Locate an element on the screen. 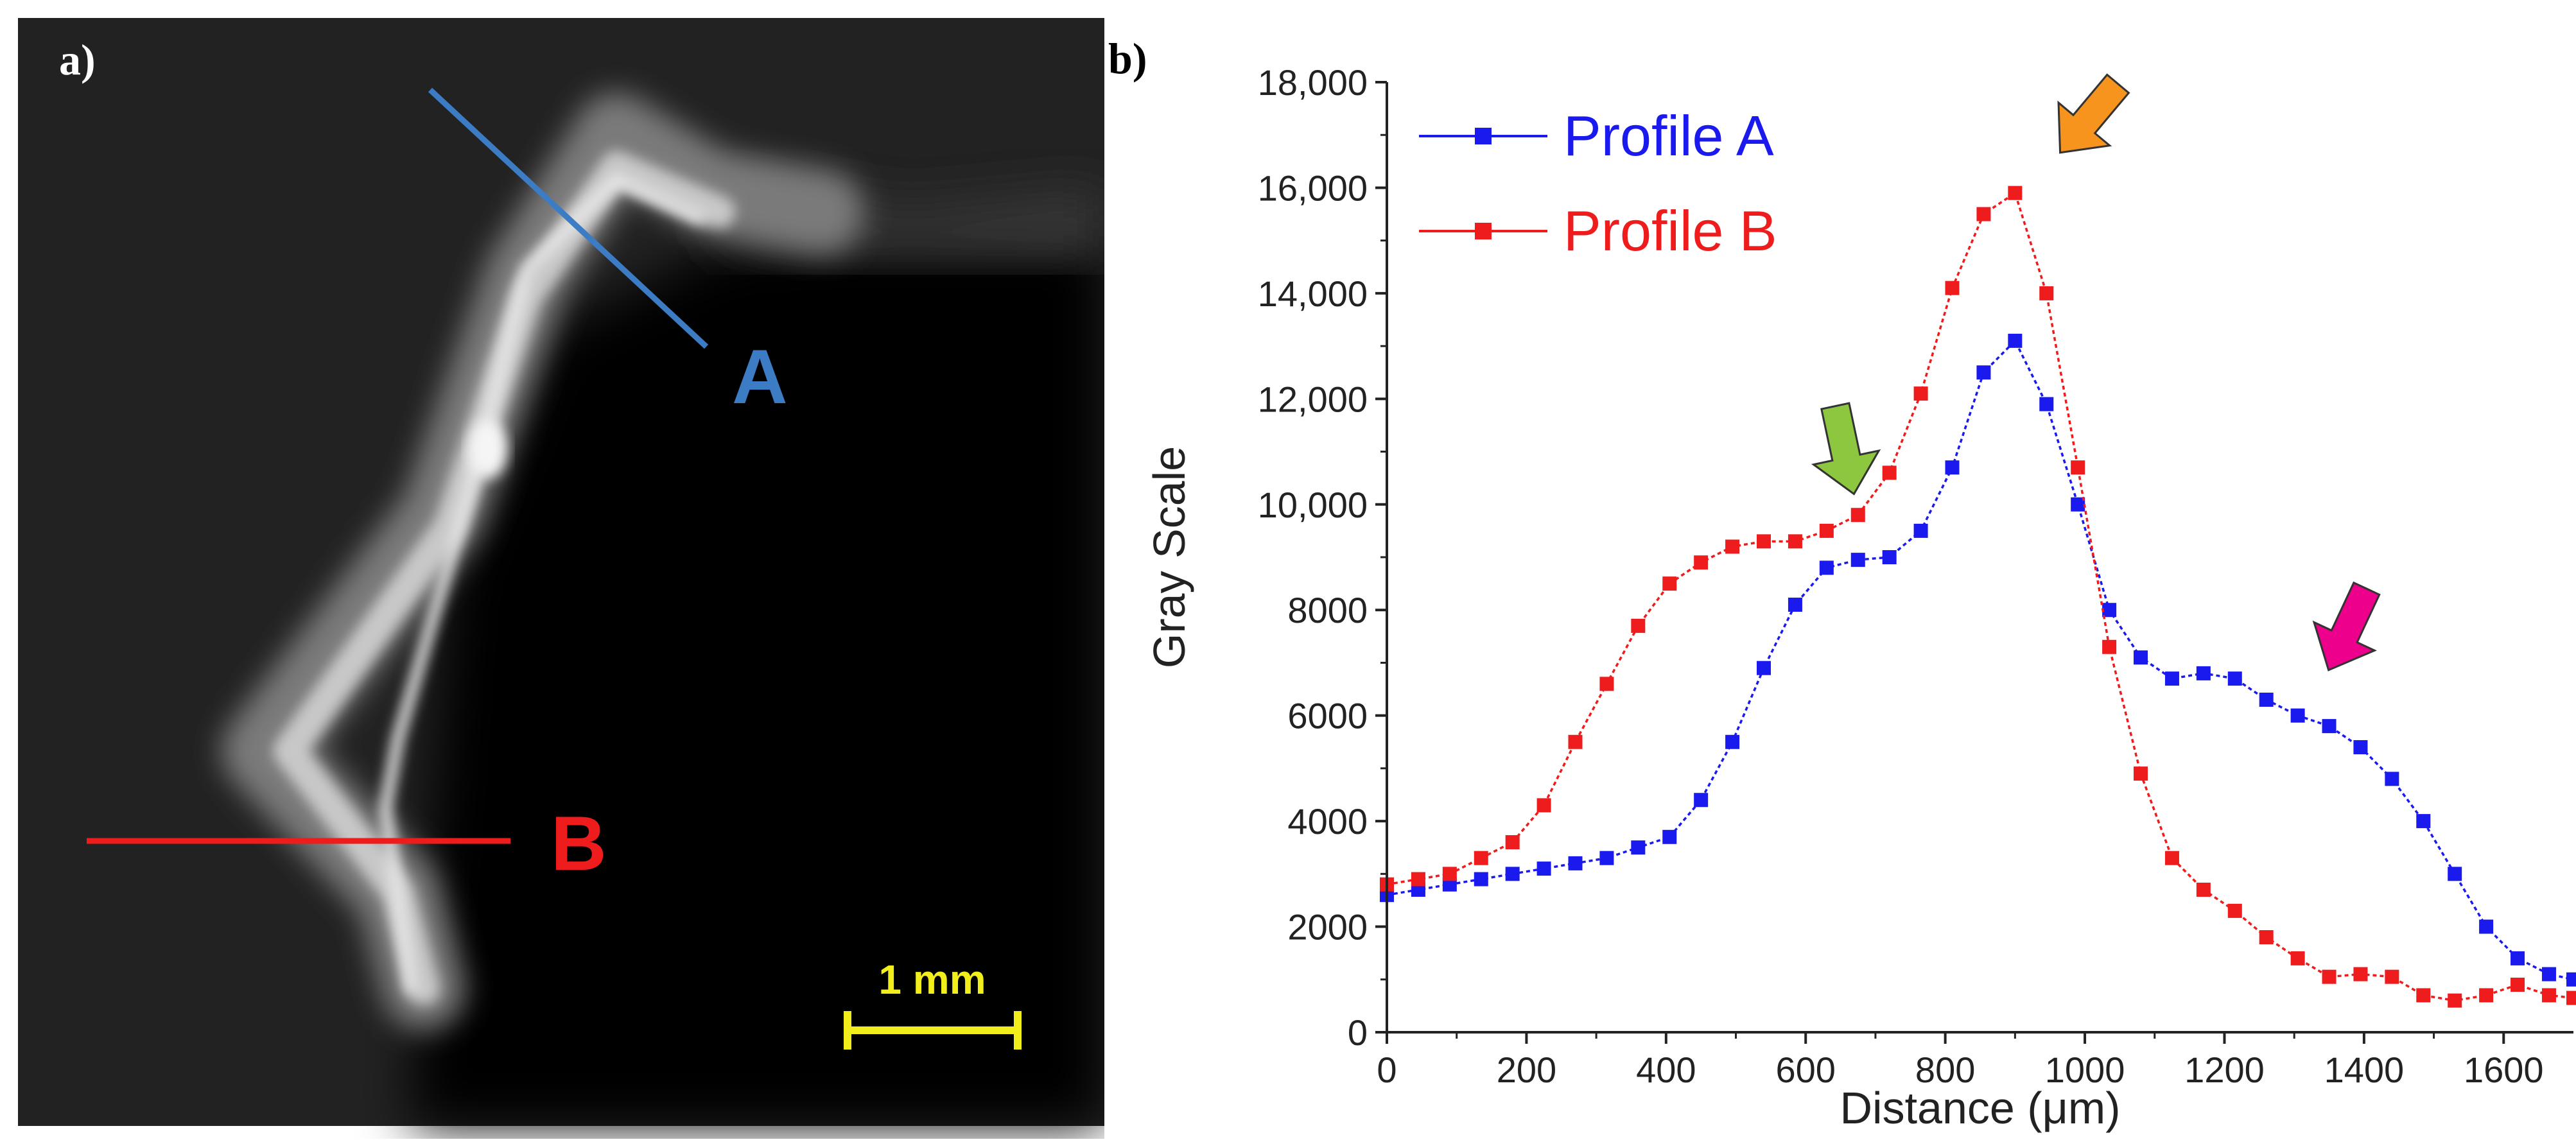 Image resolution: width=2576 pixels, height=1142 pixels. magenta-arrow-icon is located at coordinates (2346, 626).